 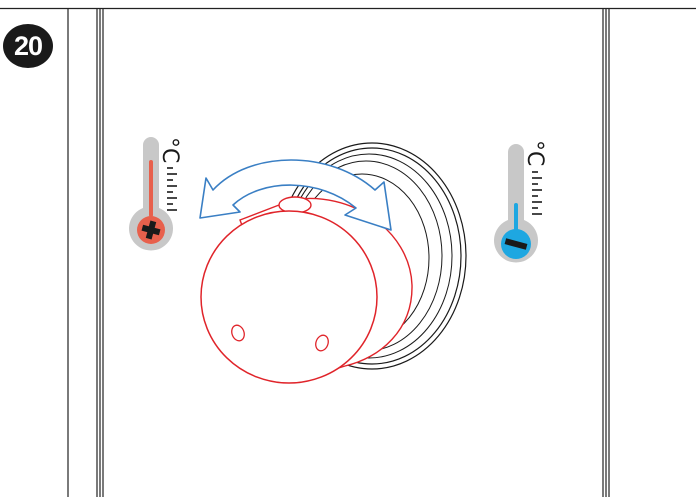 I want to click on knob-hole-left, so click(x=238, y=333).